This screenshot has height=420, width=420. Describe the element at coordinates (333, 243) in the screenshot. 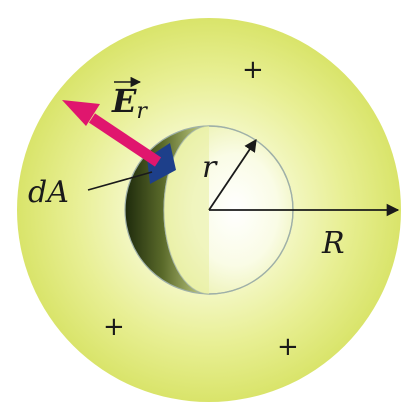

I see `outer-radius-label: R` at that location.